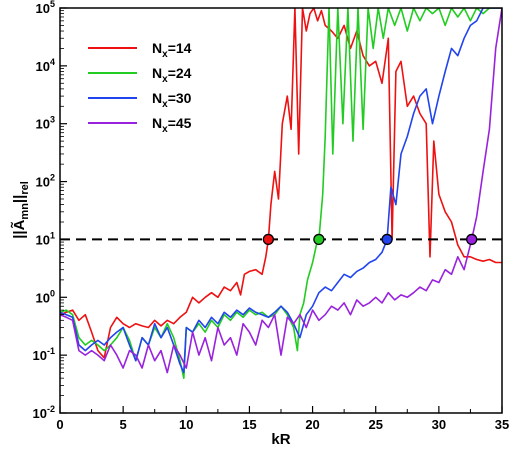 This screenshot has width=512, height=451. I want to click on y-axis-title-suffix-sub: rel, so click(25, 187).